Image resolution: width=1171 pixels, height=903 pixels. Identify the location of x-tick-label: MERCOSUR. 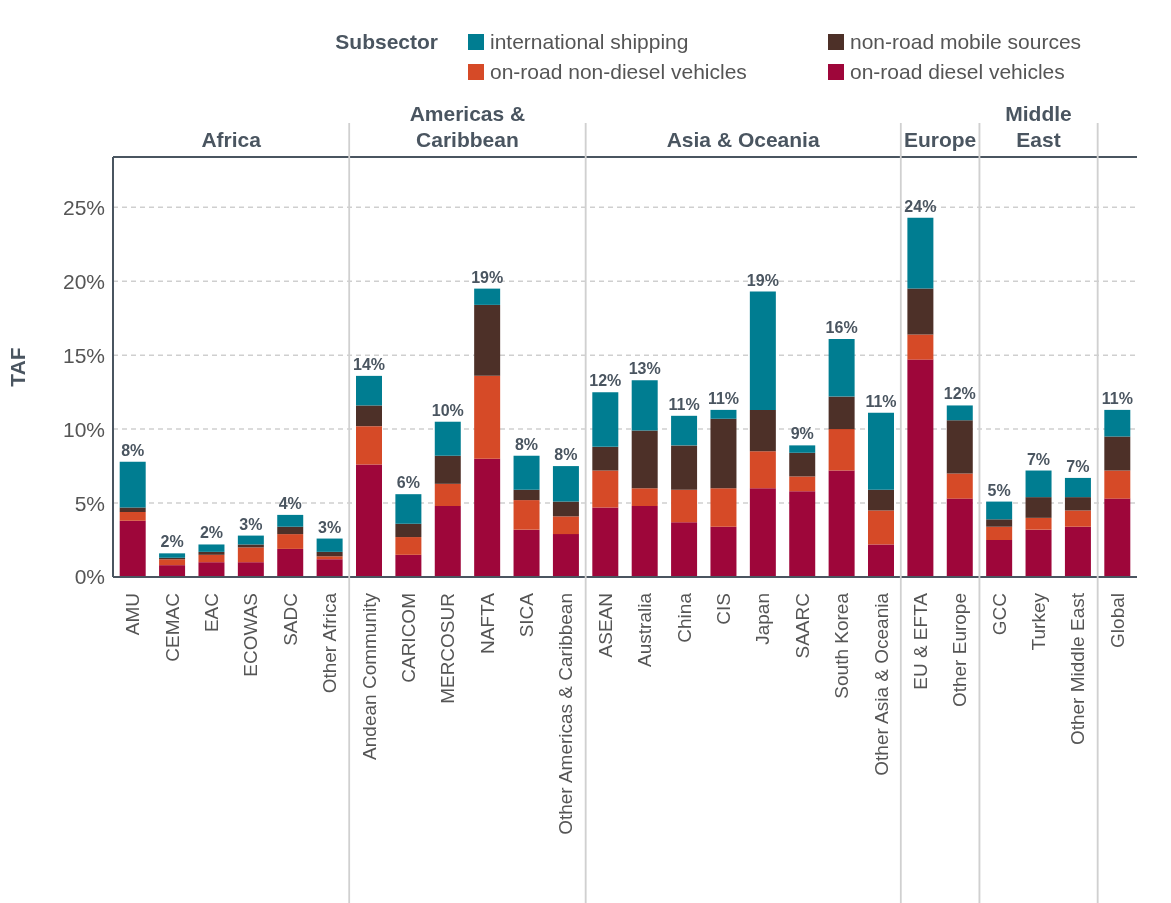
(448, 648).